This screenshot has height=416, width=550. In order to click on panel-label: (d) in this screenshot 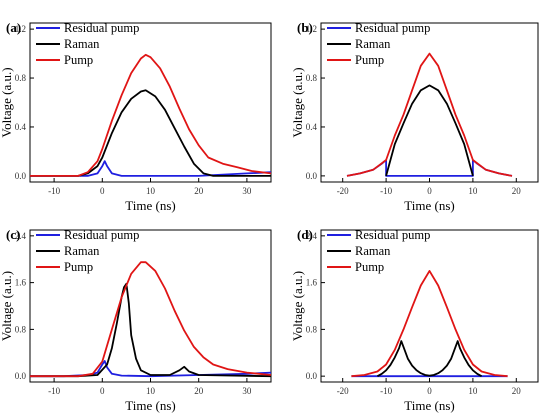, I will do `click(305, 234)`.